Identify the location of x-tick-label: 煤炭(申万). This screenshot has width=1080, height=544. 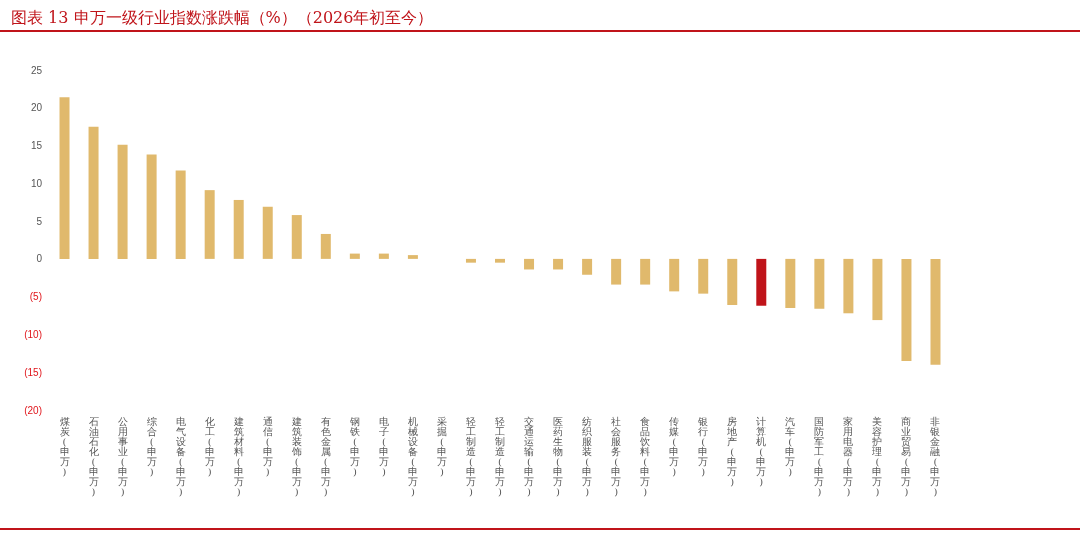
(64, 446).